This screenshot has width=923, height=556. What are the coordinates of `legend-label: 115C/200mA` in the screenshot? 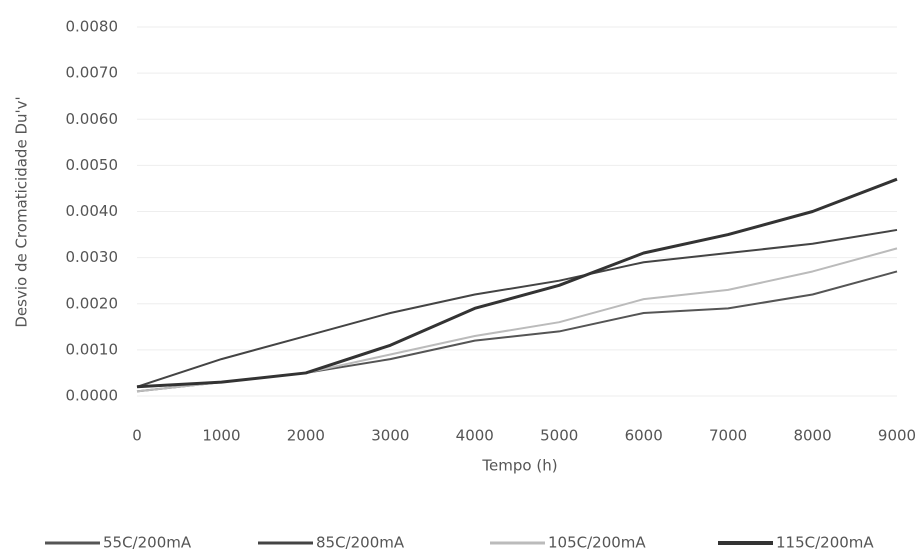 It's located at (825, 543).